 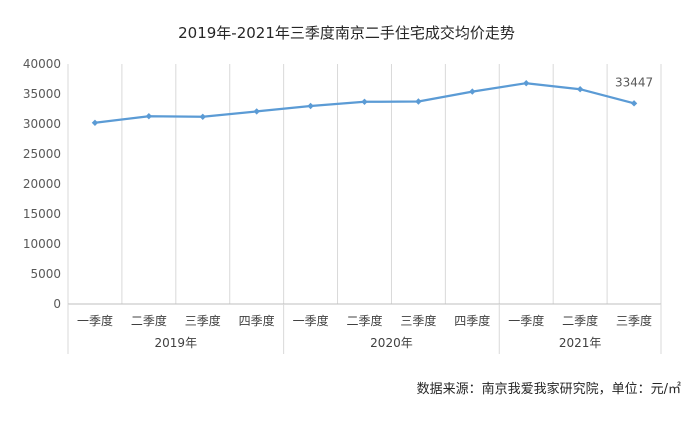 What do you see at coordinates (42, 184) in the screenshot?
I see `y-tick-label: 20000` at bounding box center [42, 184].